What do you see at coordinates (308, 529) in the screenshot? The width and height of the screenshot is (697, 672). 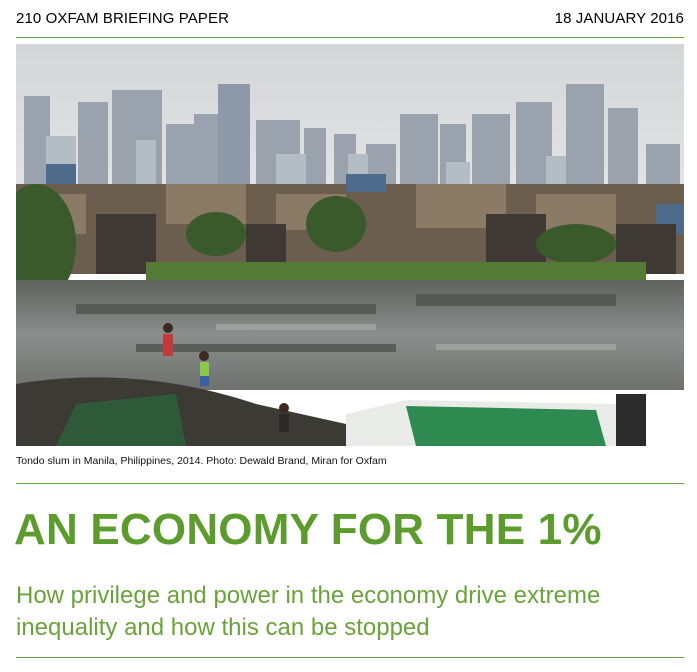 I see `page-title: AN ECONOMY FOR THE 1%` at bounding box center [308, 529].